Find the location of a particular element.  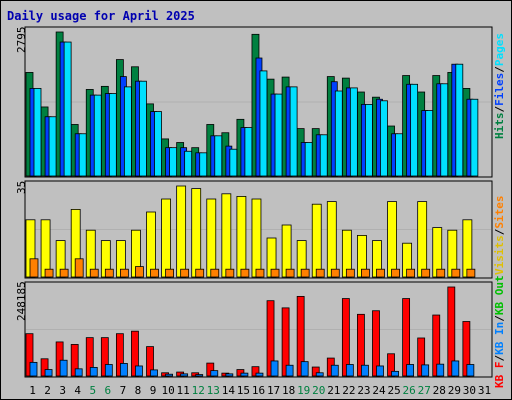

x-tick-label-day-25: 25 is located at coordinates (393, 390).